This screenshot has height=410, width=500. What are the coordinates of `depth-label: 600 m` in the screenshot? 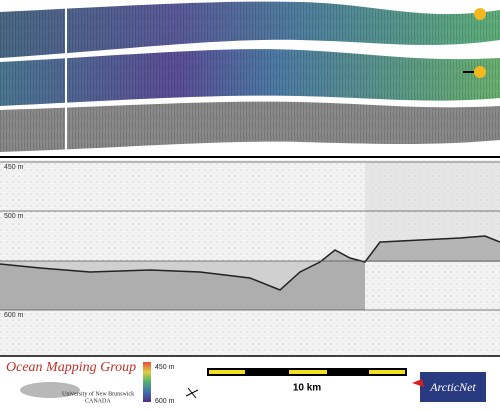 It's located at (14, 315).